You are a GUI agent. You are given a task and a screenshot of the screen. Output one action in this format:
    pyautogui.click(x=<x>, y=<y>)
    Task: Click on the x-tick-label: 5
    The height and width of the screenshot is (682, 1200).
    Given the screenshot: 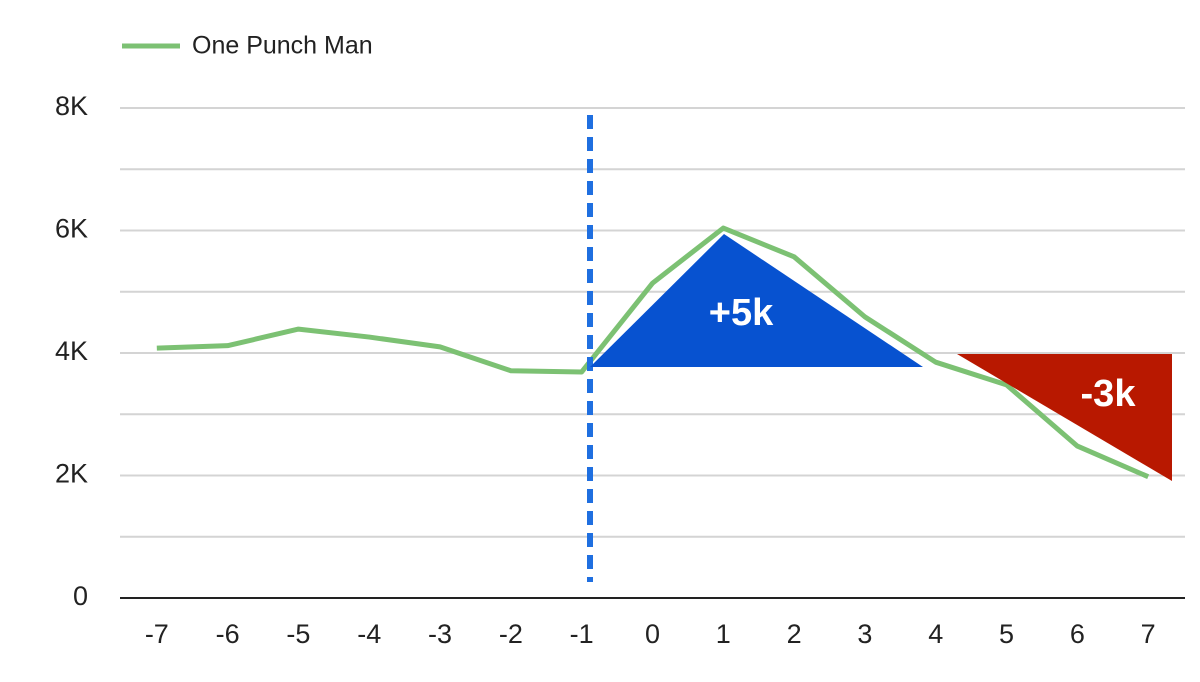 What is the action you would take?
    pyautogui.click(x=1006, y=634)
    